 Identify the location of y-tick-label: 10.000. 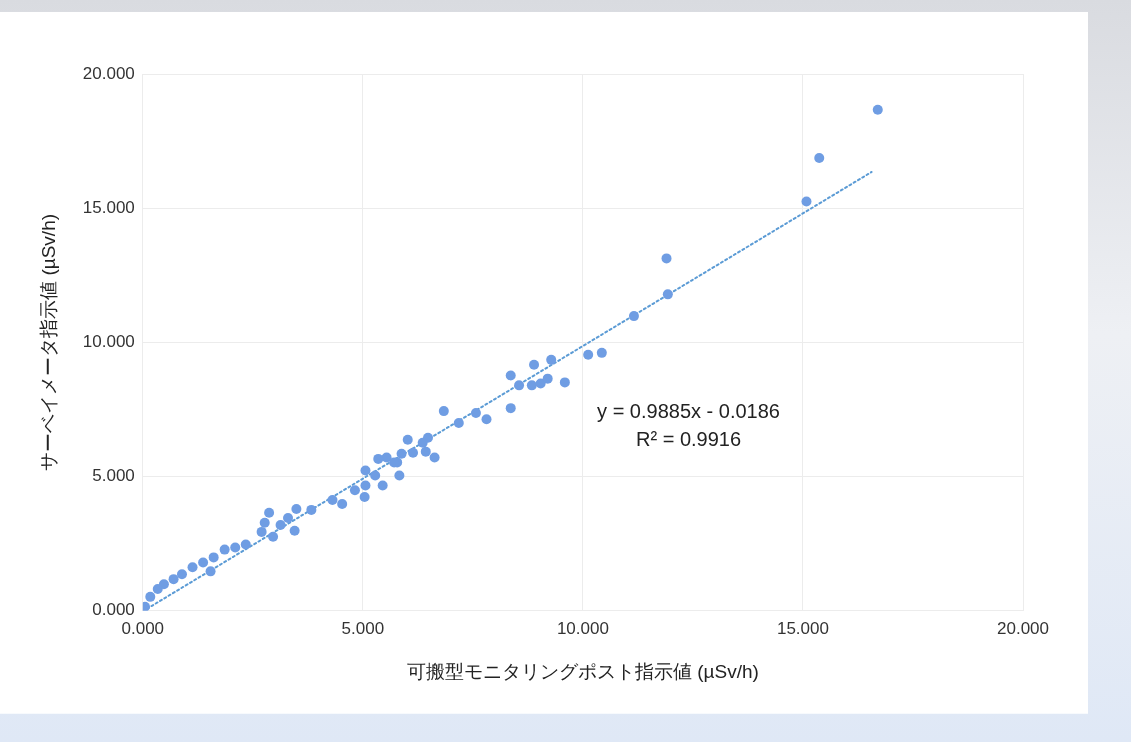
(108, 342).